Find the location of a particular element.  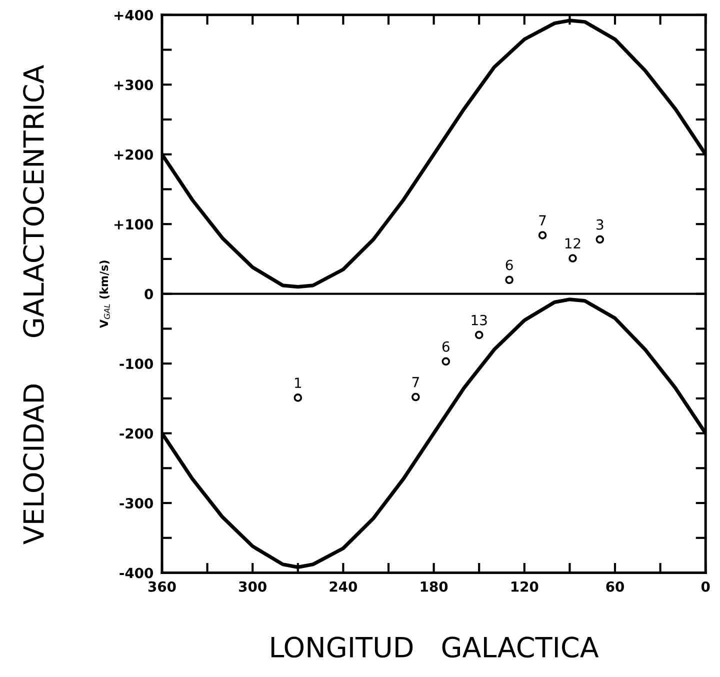

y-tick-label: +400 is located at coordinates (133, 15).